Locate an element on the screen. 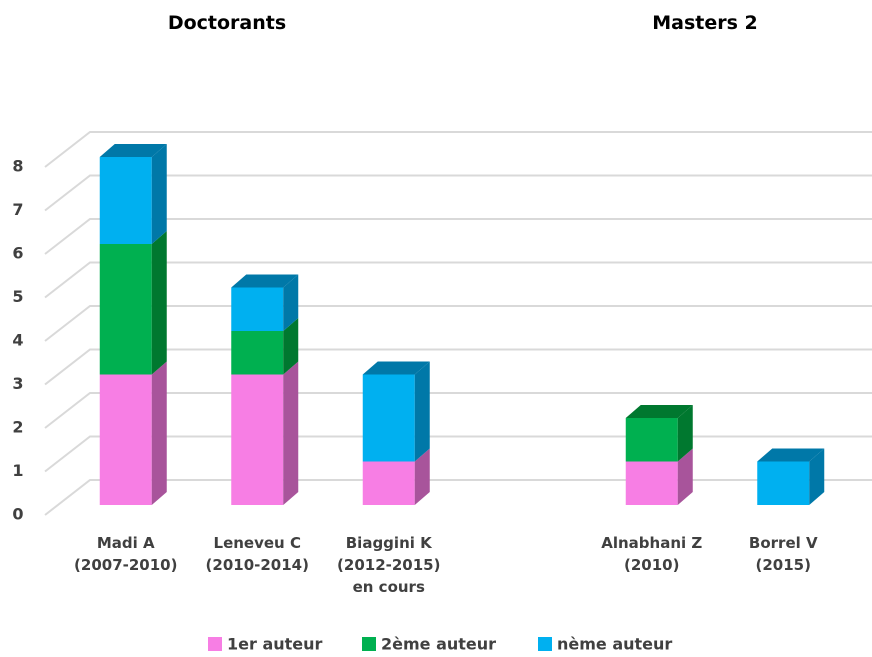 This screenshot has width=872, height=657. group-label: Masters 2 is located at coordinates (705, 23).